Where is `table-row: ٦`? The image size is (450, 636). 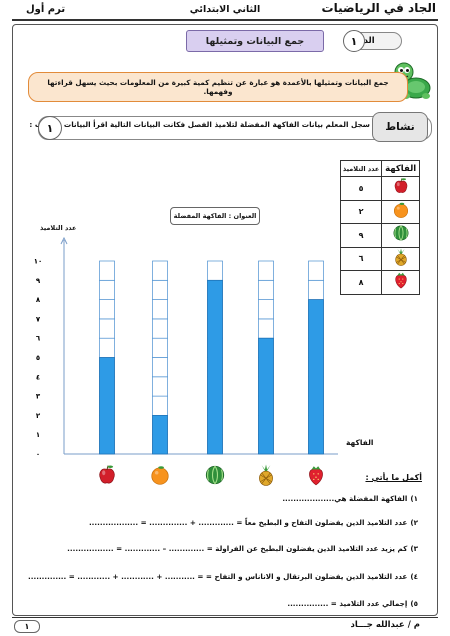 table-row: ٦ is located at coordinates (379, 258).